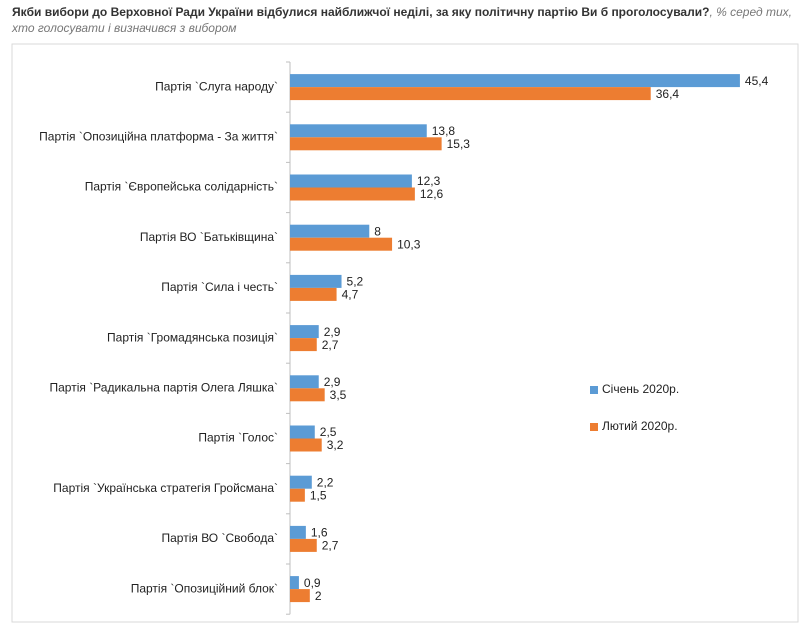 This screenshot has width=804, height=628. I want to click on value-label: 0,9, so click(312, 583).